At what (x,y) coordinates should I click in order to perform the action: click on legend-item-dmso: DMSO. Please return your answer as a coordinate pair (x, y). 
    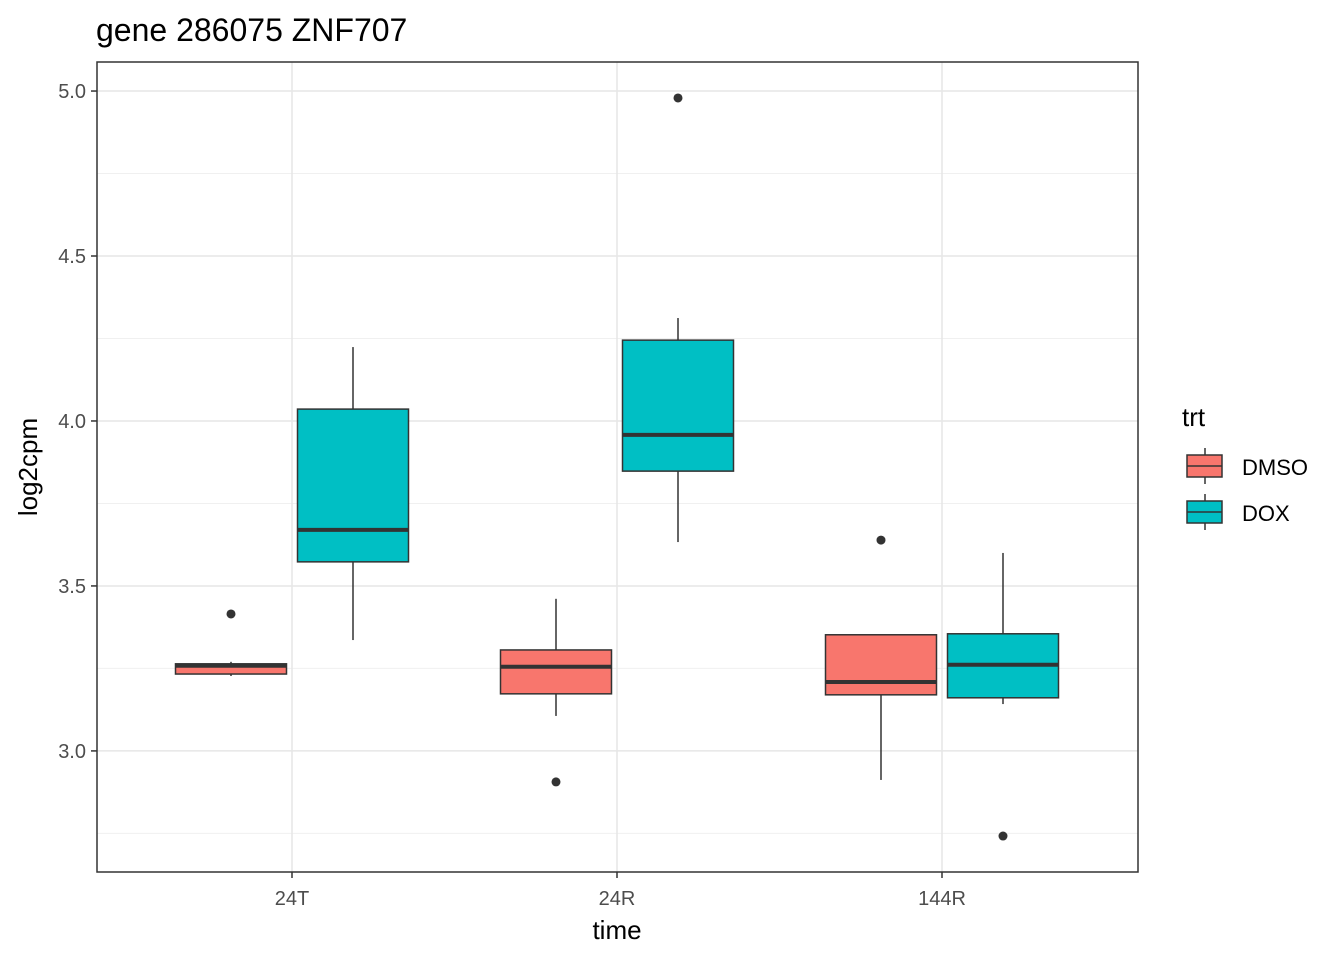
    Looking at the image, I should click on (1247, 466).